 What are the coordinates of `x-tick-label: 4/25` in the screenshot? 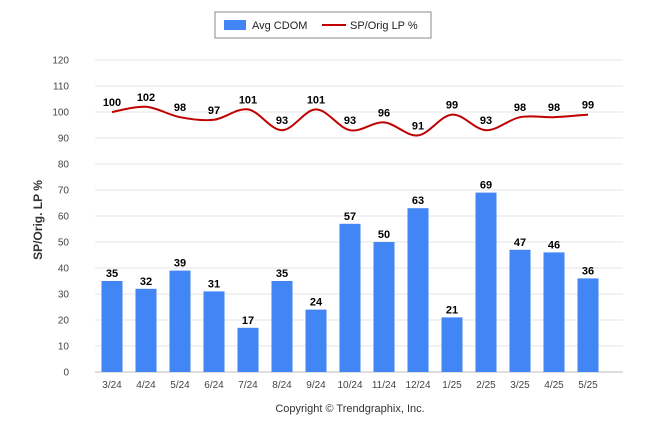 It's located at (554, 385).